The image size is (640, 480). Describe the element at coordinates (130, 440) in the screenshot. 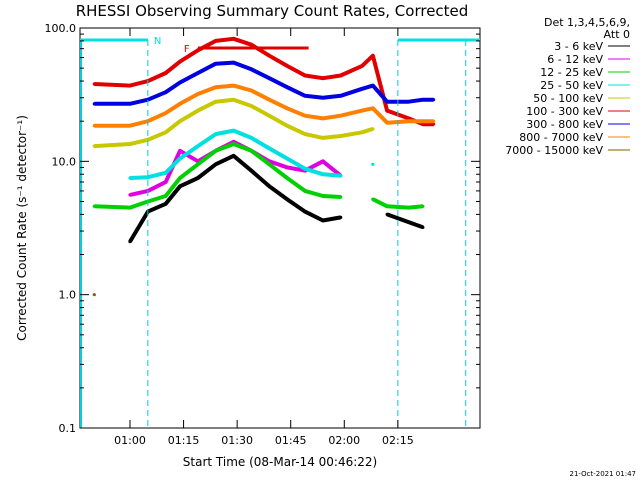

I see `x-tick-label: 01:00` at that location.